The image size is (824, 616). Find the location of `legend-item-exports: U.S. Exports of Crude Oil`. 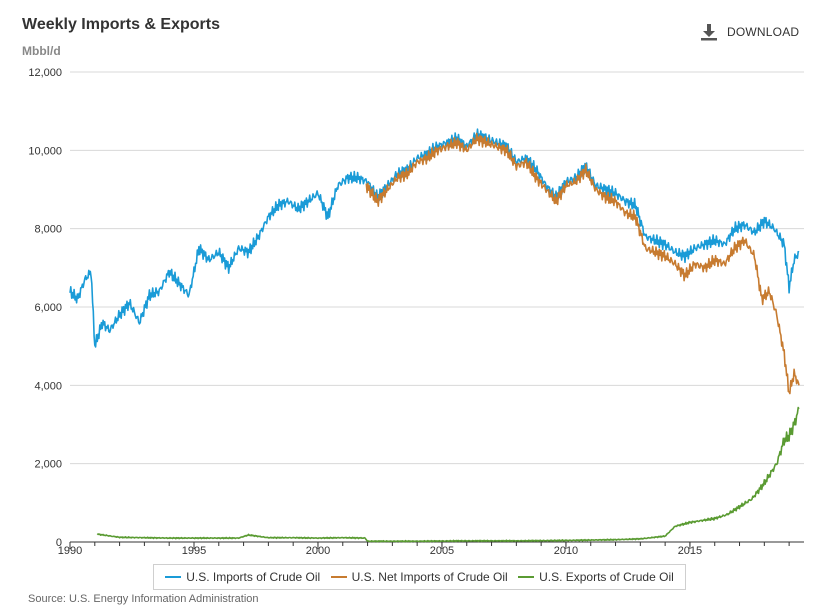

legend-item-exports: U.S. Exports of Crude Oil is located at coordinates (596, 577).